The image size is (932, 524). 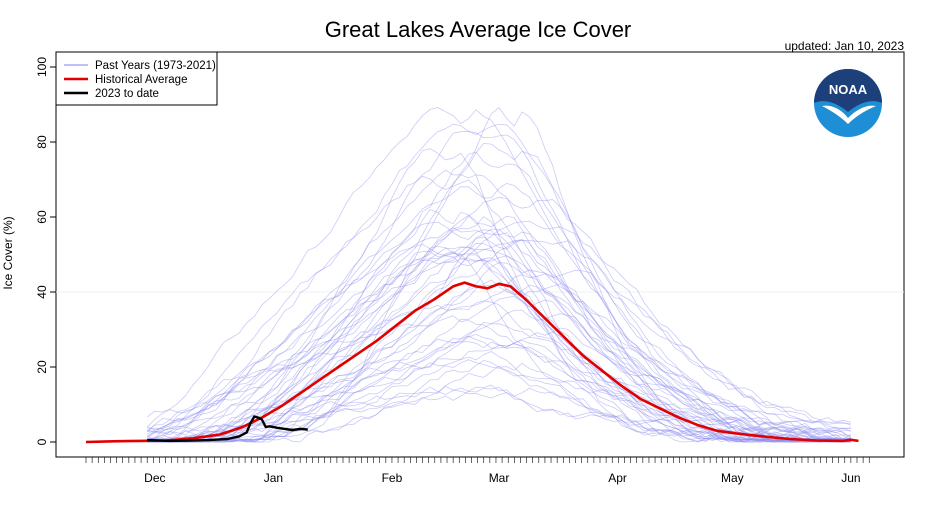 What do you see at coordinates (392, 478) in the screenshot?
I see `x-tick-label: Feb` at bounding box center [392, 478].